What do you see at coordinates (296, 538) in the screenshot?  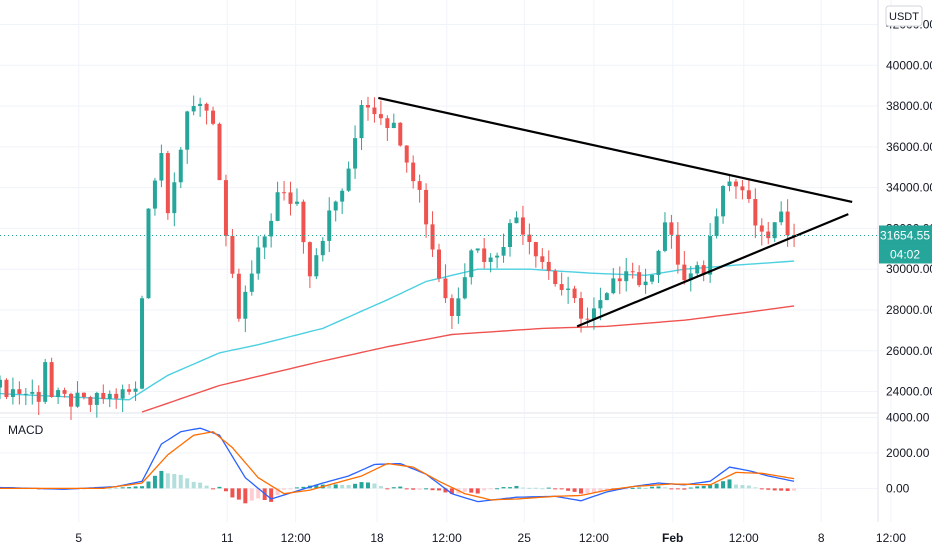 I see `x-tick-label: 12:00` at bounding box center [296, 538].